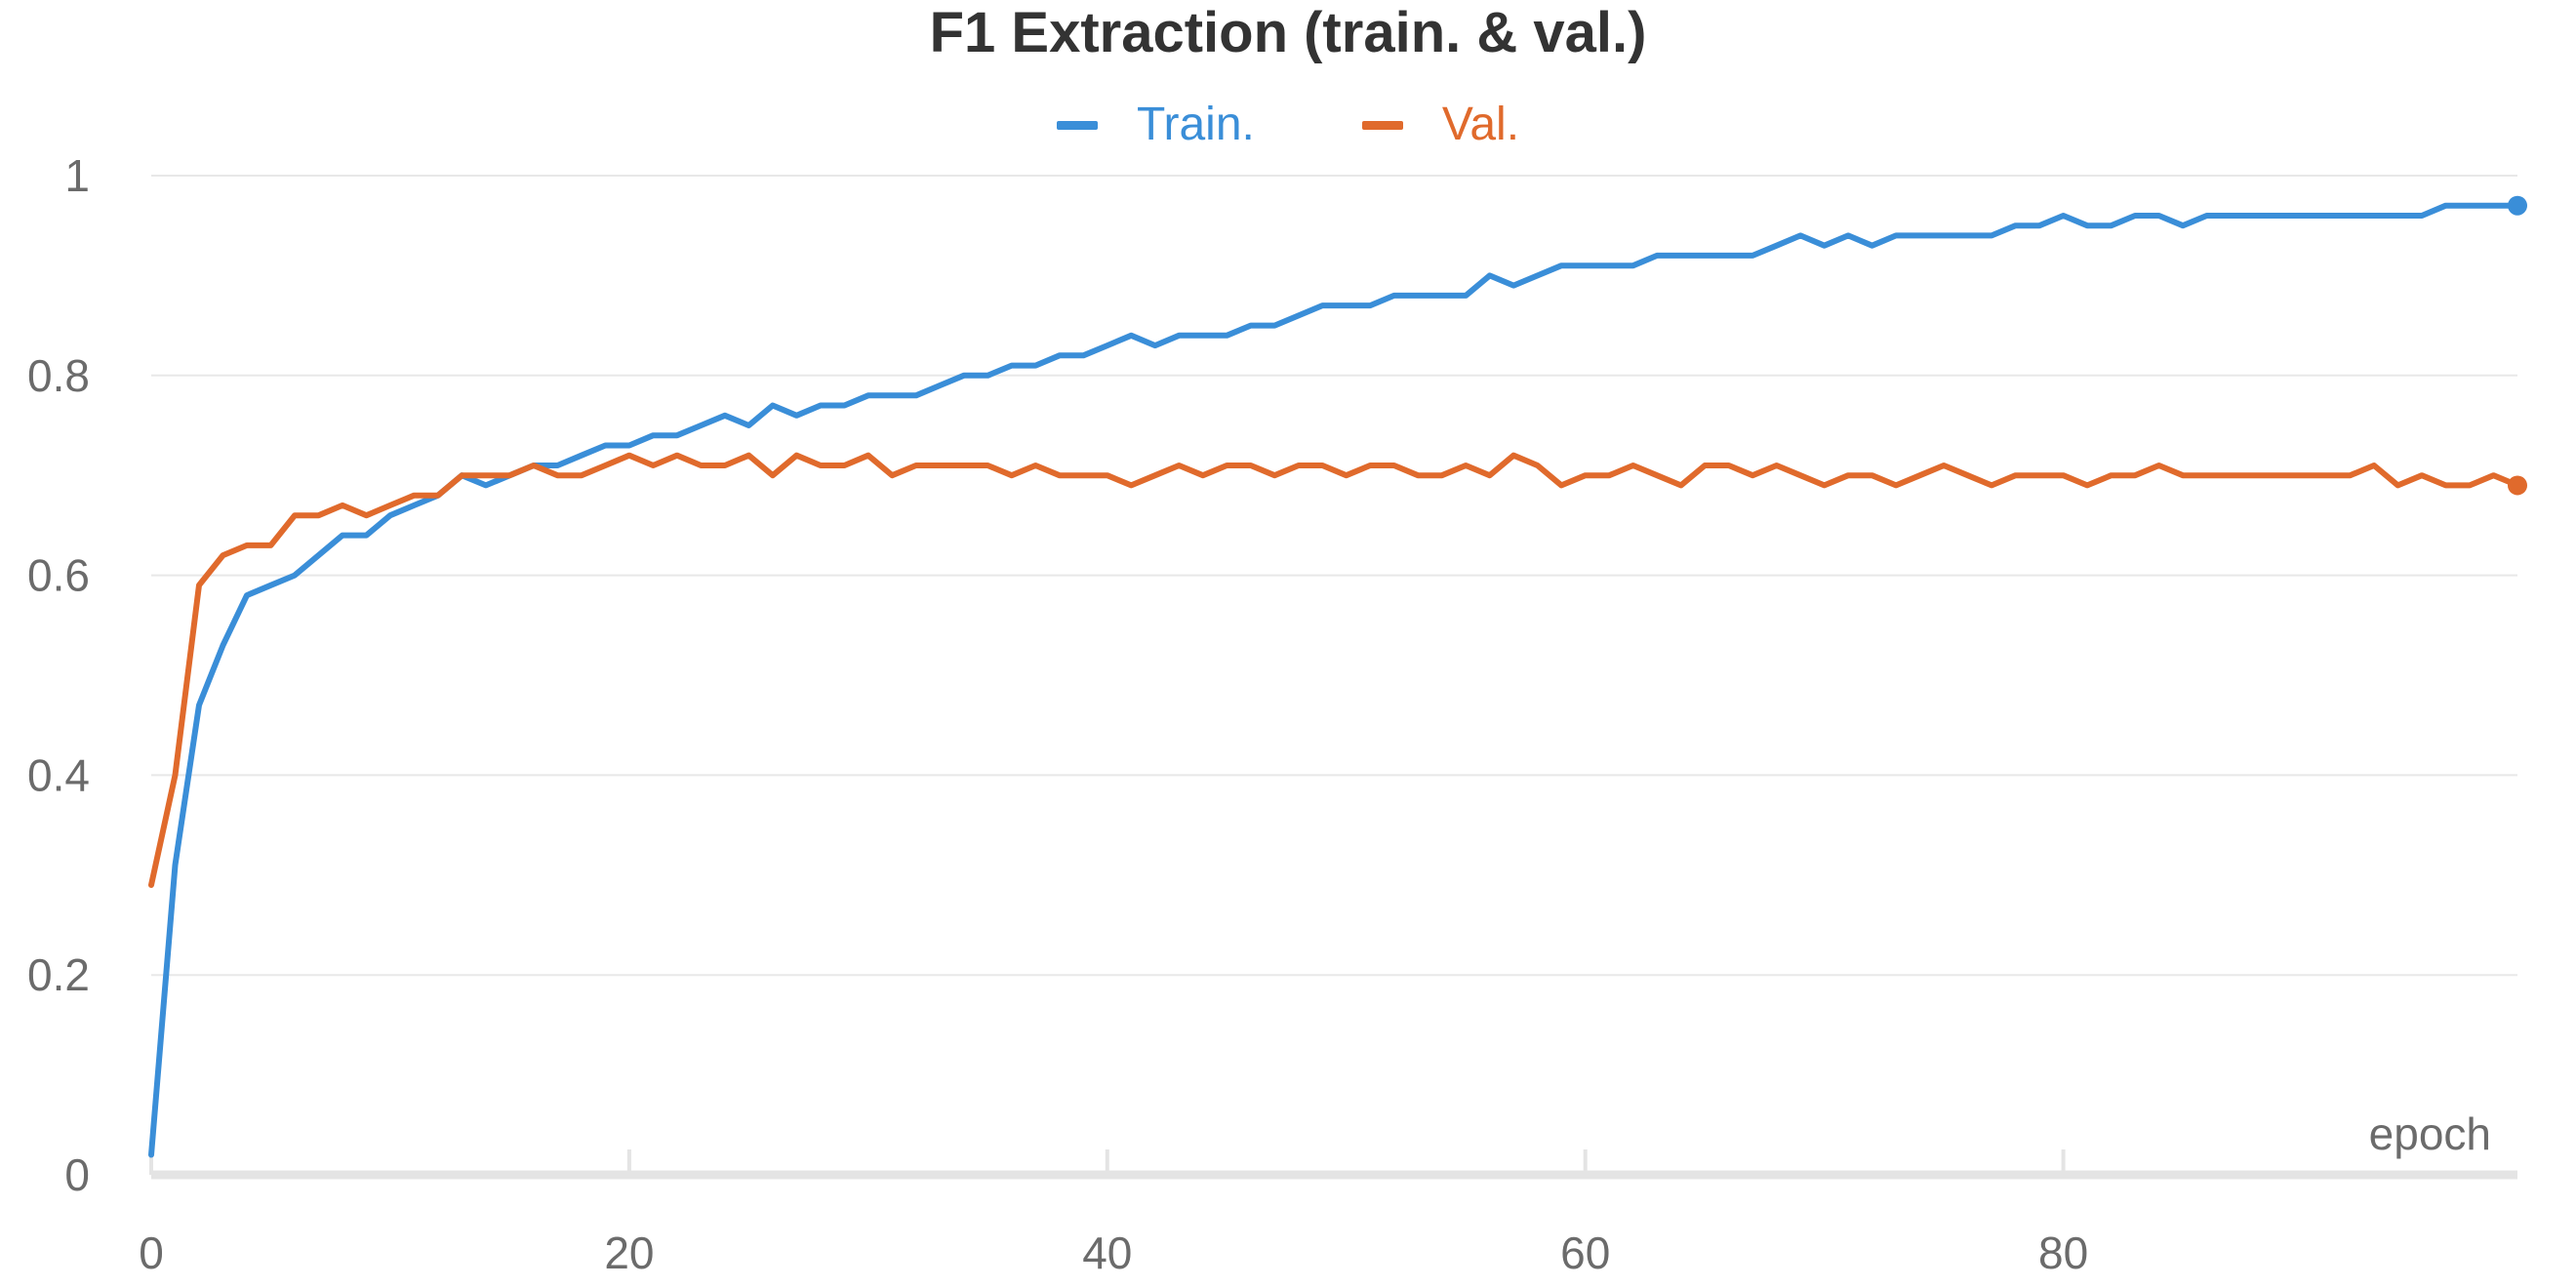 The height and width of the screenshot is (1288, 2576). Describe the element at coordinates (58, 974) in the screenshot. I see `y-tick-label: 0.2` at that location.